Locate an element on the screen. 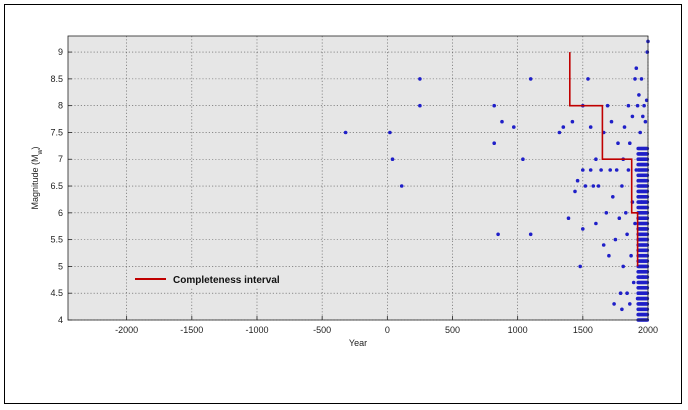 The height and width of the screenshot is (410, 688). x-tick-label: -1500 is located at coordinates (191, 330).